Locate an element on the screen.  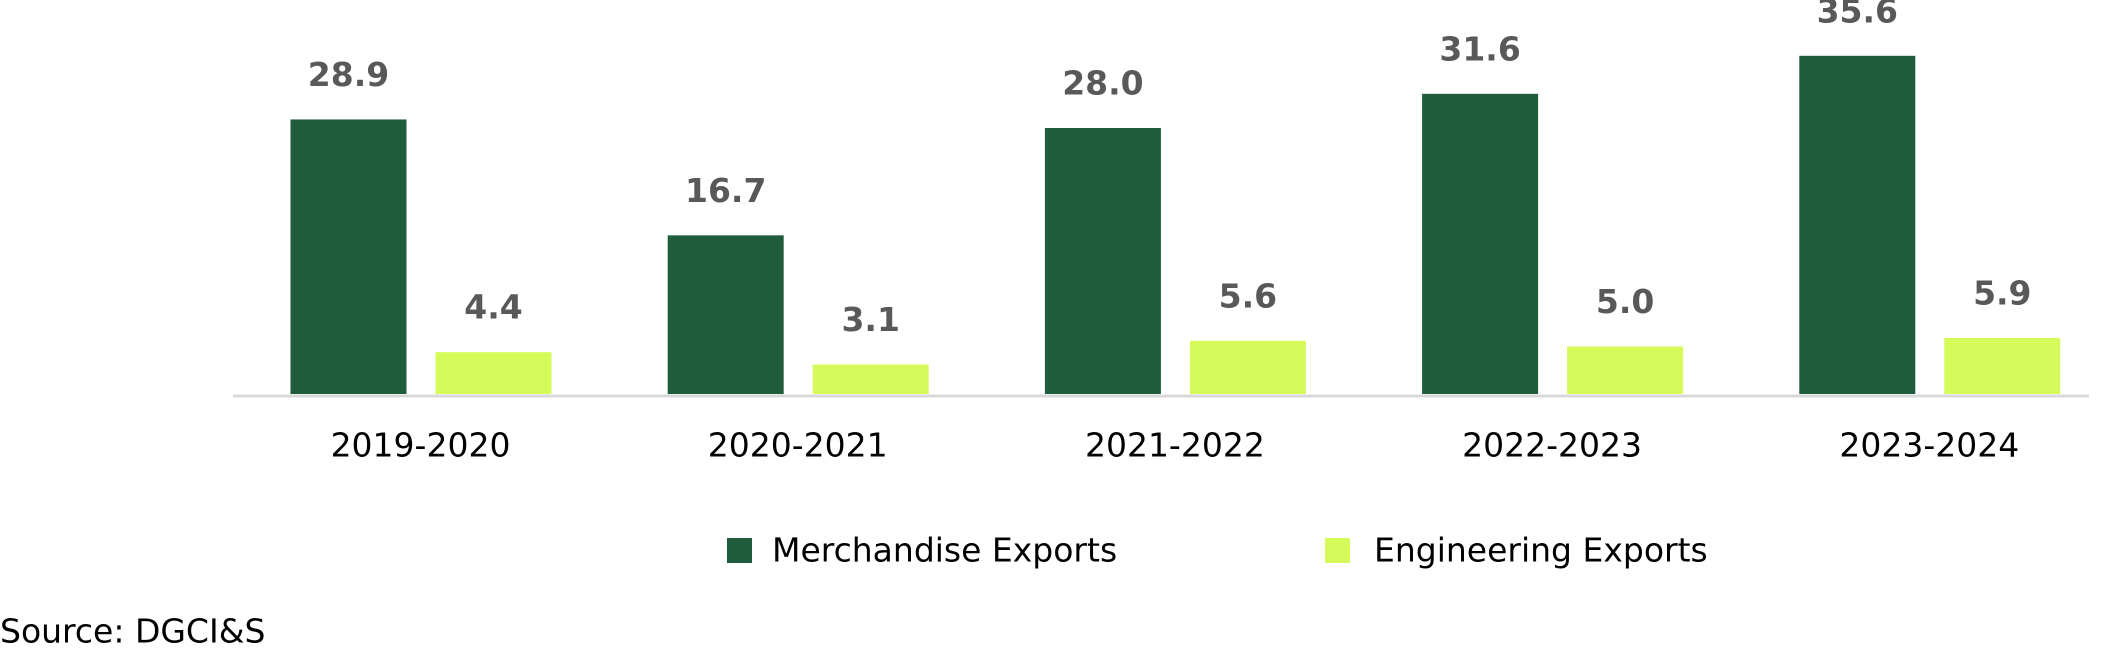
x-tick-label: 2019-2020 is located at coordinates (421, 445).